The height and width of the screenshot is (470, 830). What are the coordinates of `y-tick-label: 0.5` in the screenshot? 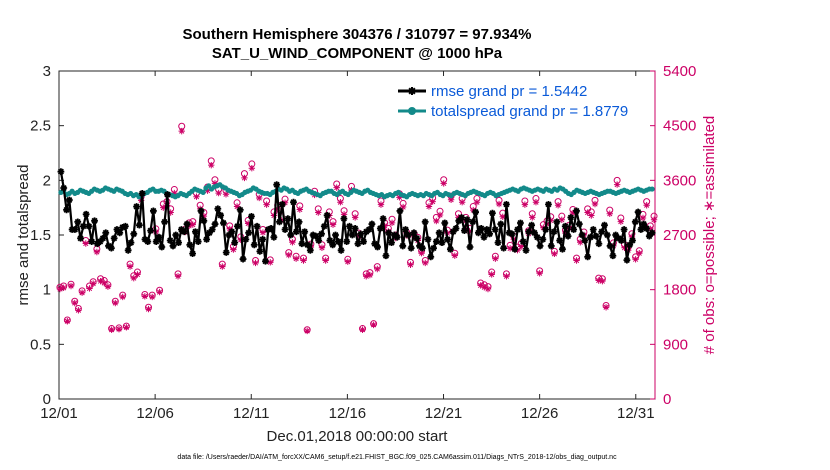 It's located at (40, 344).